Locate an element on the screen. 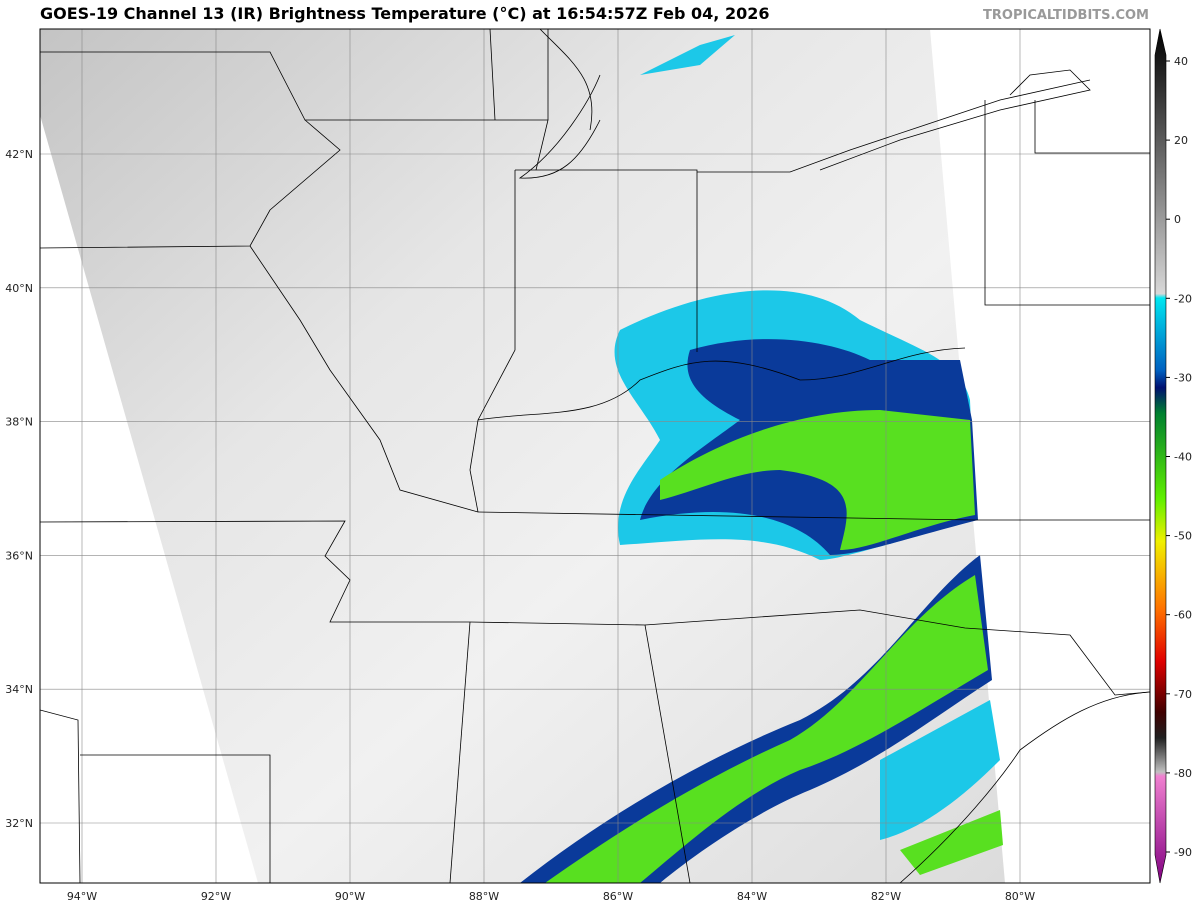 This screenshot has height=906, width=1200. latitude-label: 38°N is located at coordinates (19, 422).